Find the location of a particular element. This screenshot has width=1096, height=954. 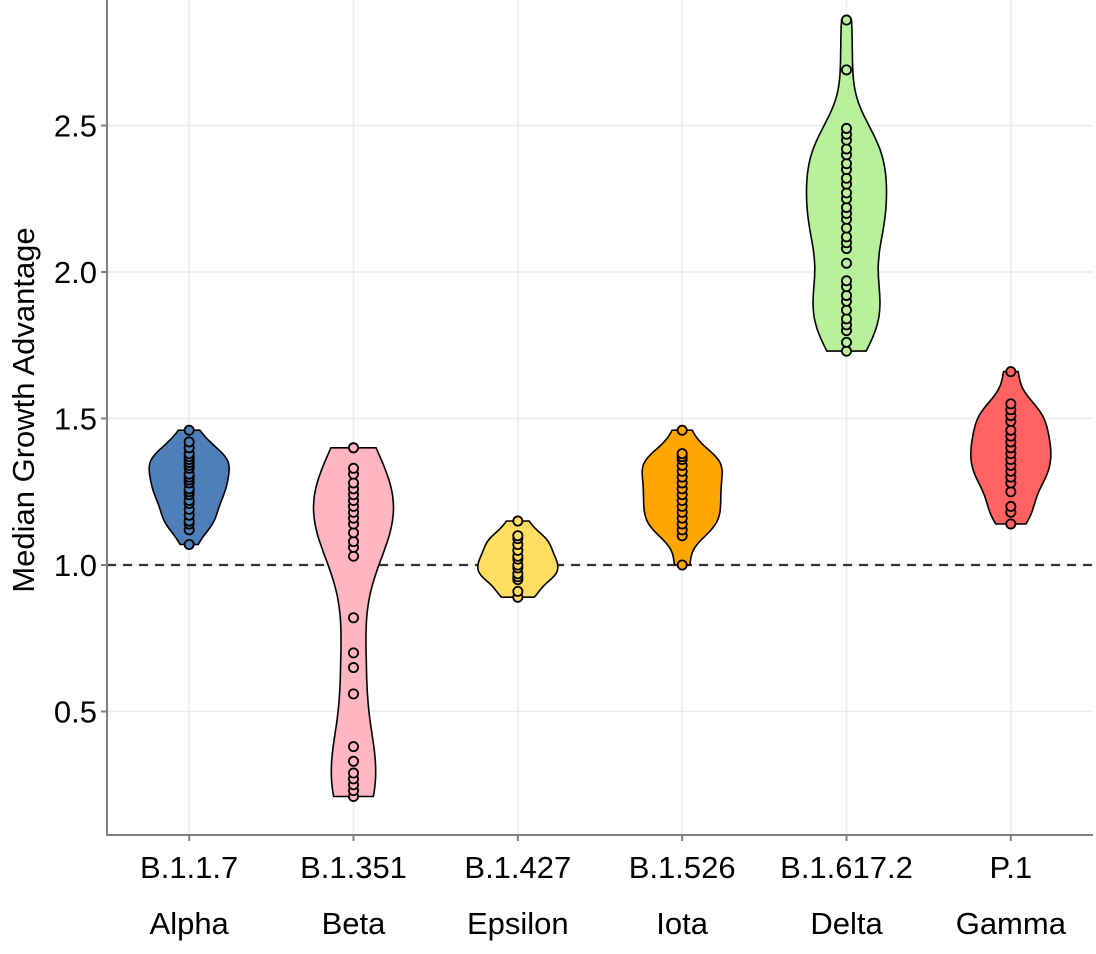

violin-gamma is located at coordinates (1011, 448).